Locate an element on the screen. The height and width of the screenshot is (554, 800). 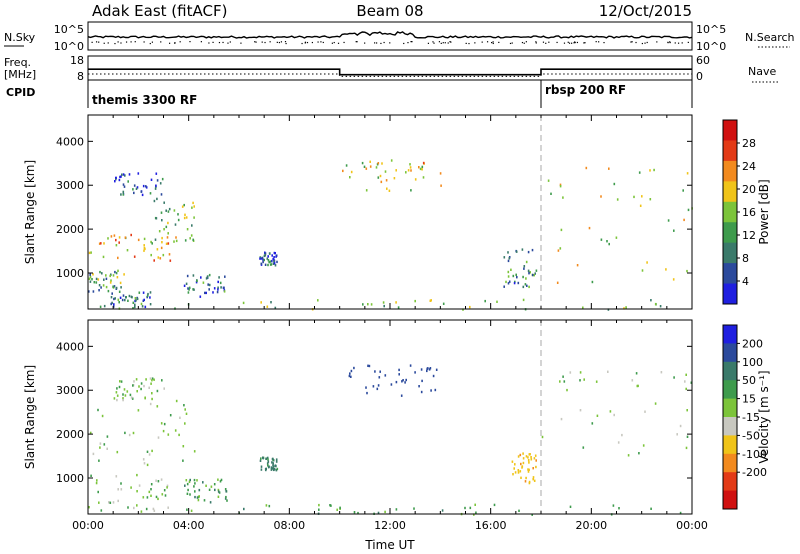
velocity-colorbar-label: Velocity [m s⁻¹] is located at coordinates (764, 416).